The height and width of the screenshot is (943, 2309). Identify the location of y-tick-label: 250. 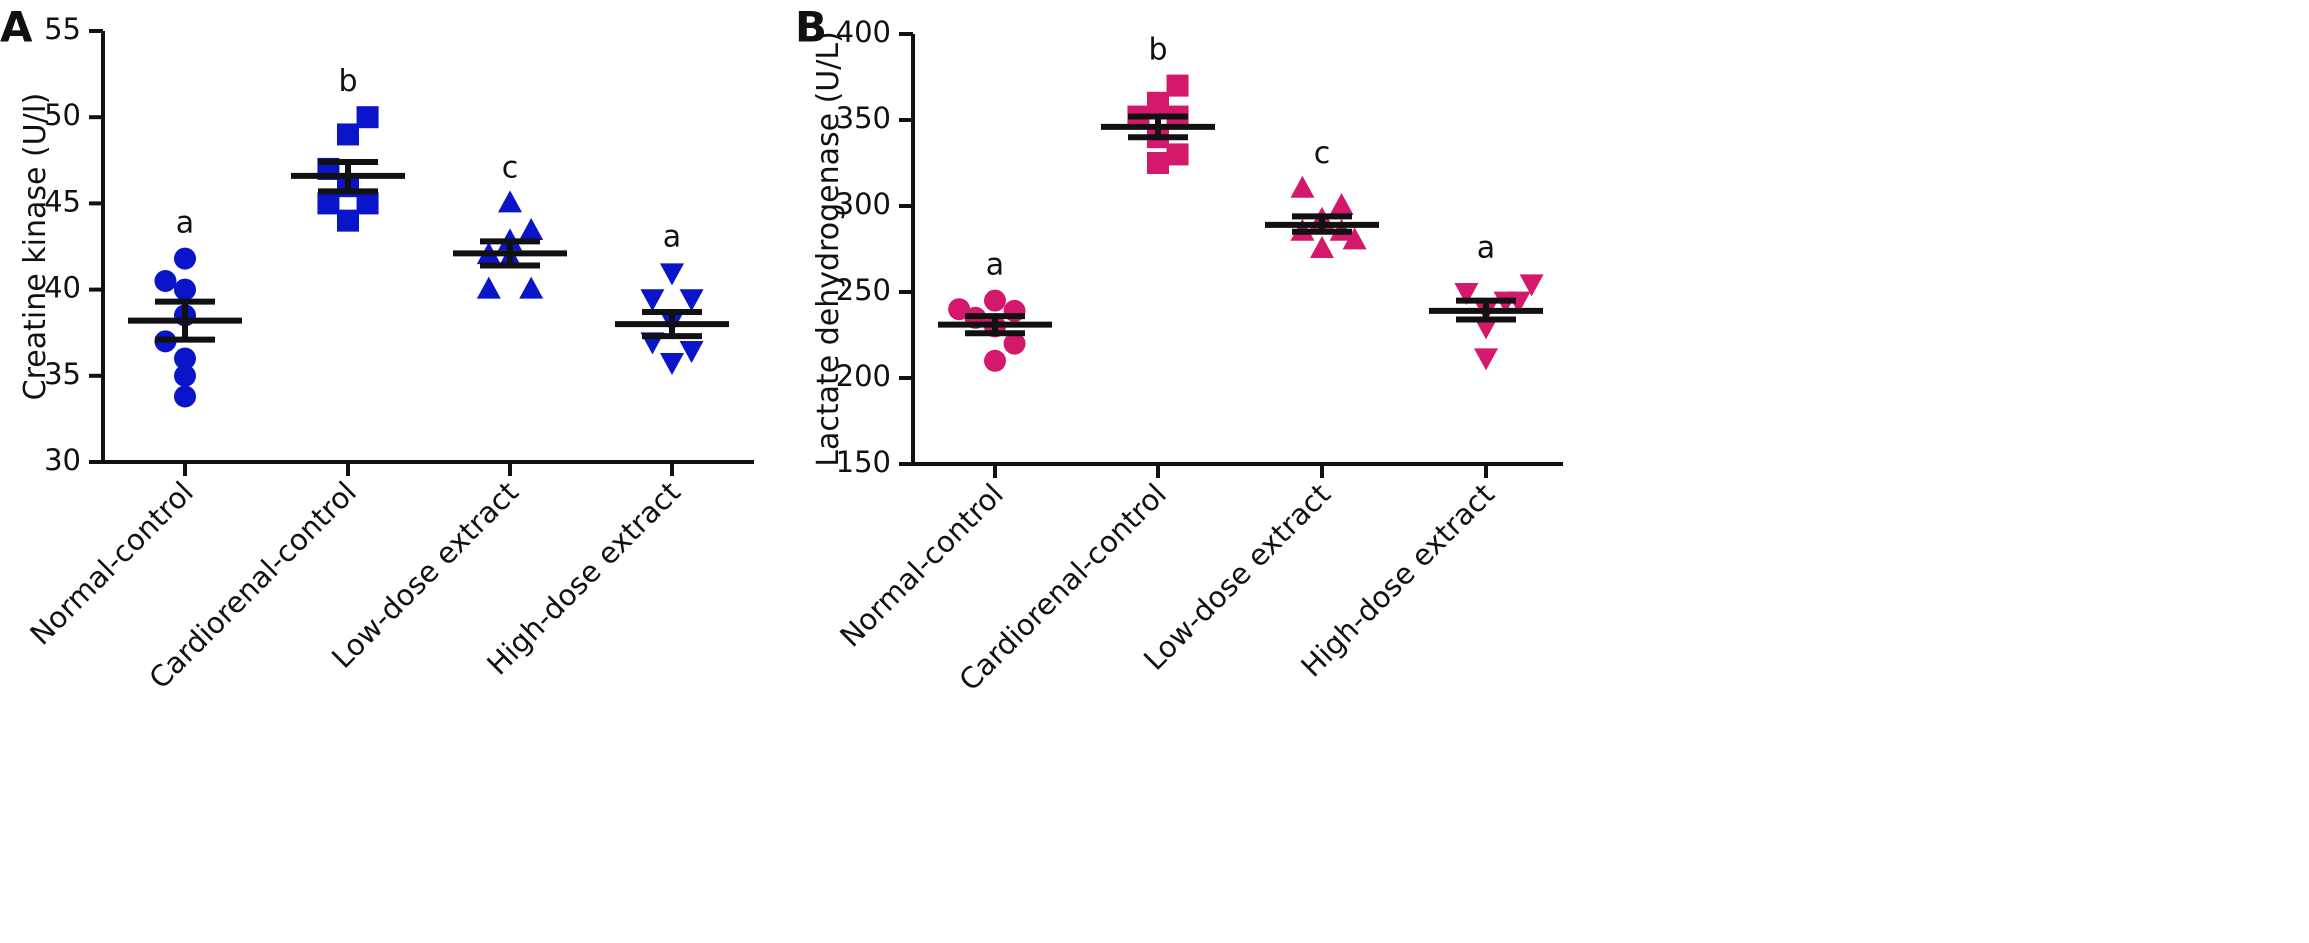
(863, 290).